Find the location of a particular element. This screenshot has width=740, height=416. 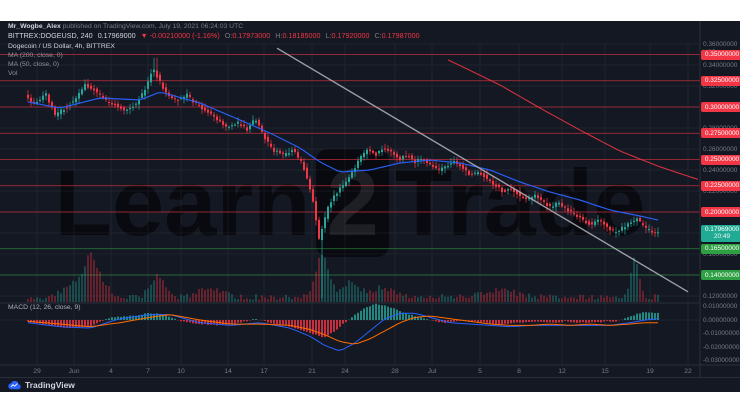

time-axis-label: 8 is located at coordinates (519, 371).